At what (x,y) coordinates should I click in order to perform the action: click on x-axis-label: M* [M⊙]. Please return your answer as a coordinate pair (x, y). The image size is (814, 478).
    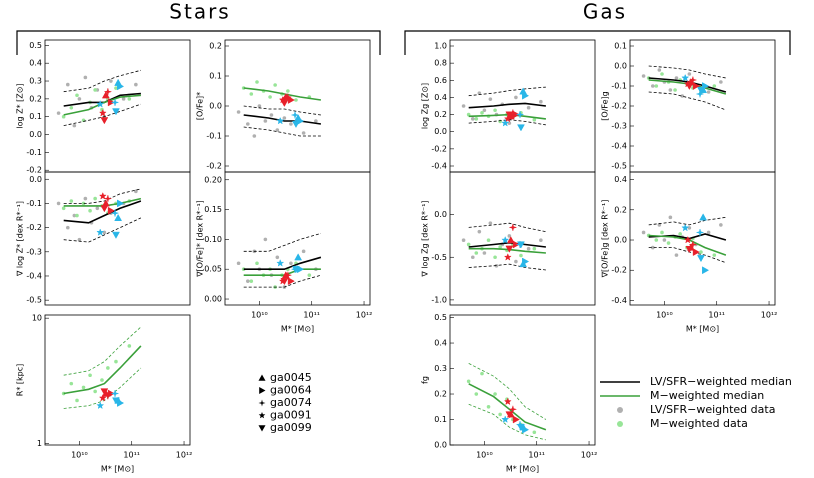
    Looking at the image, I should click on (297, 329).